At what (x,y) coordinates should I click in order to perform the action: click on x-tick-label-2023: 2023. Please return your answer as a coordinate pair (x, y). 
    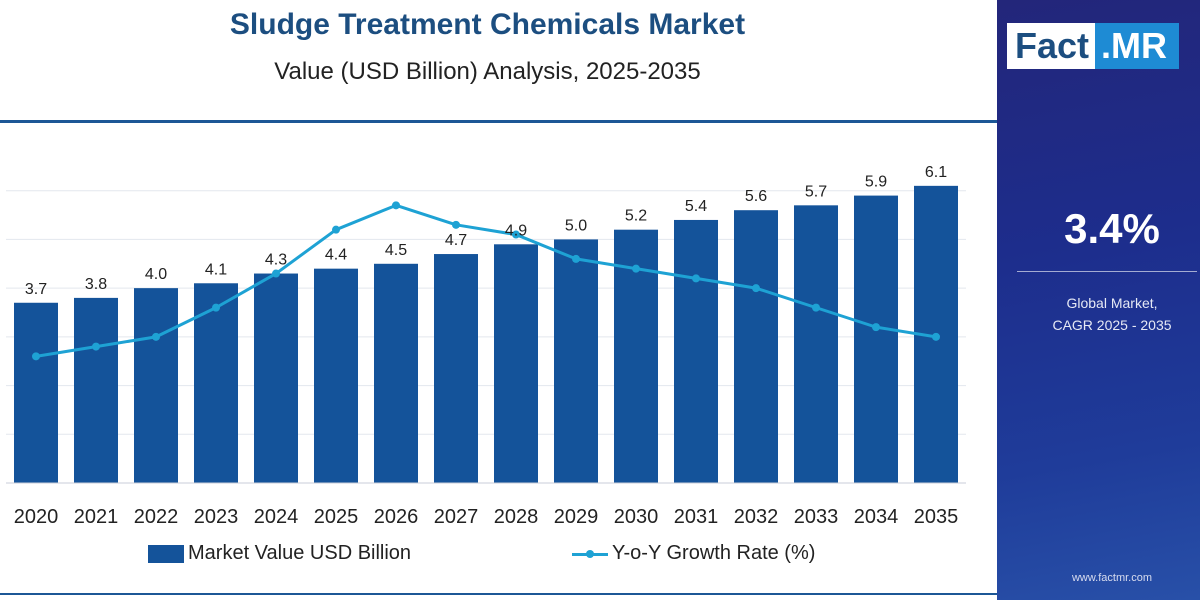
    Looking at the image, I should click on (216, 517).